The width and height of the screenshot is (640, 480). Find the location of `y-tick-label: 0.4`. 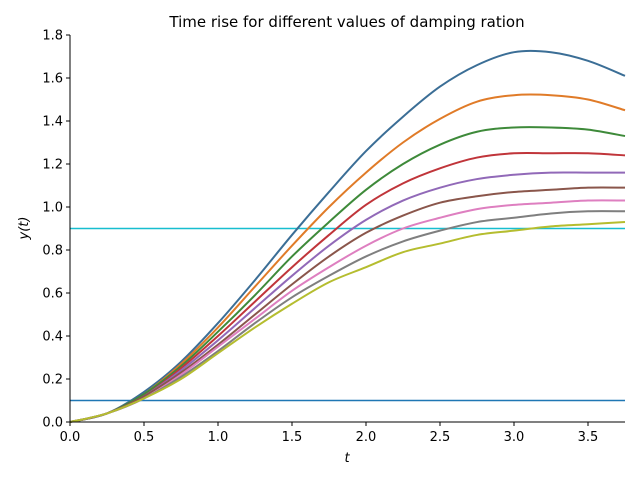

y-tick-label: 0.4 is located at coordinates (52, 337).